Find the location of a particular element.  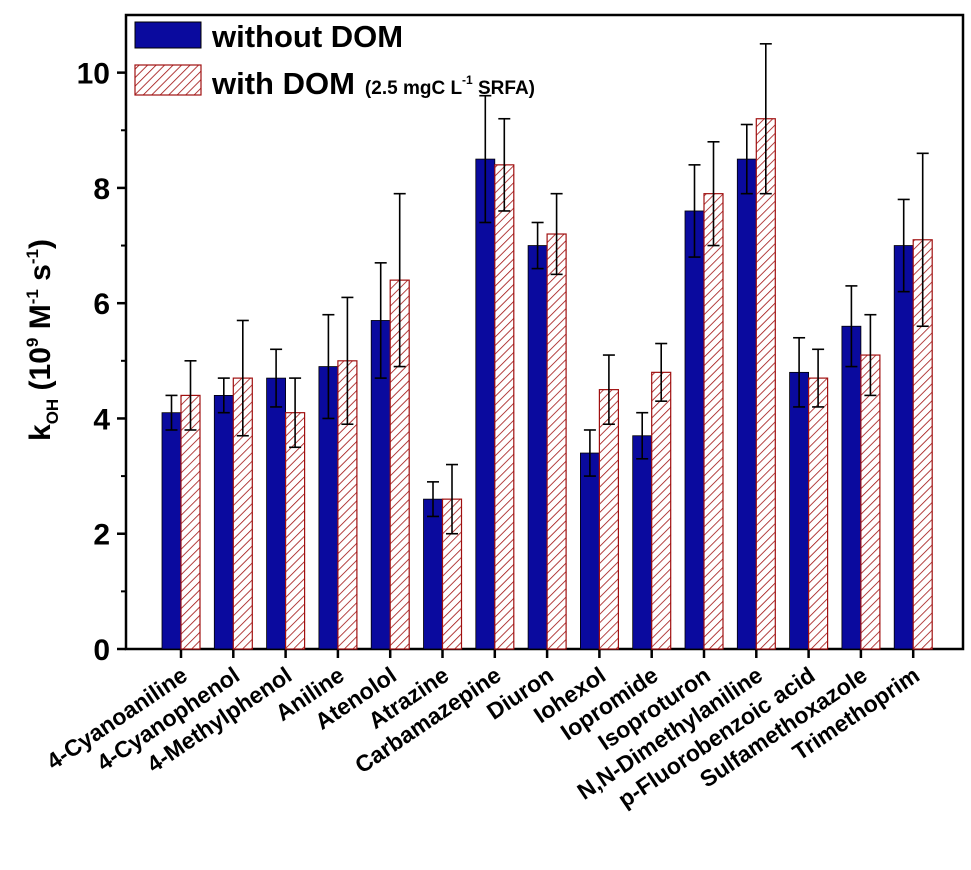

y-tick-label: 6 is located at coordinates (101, 304).